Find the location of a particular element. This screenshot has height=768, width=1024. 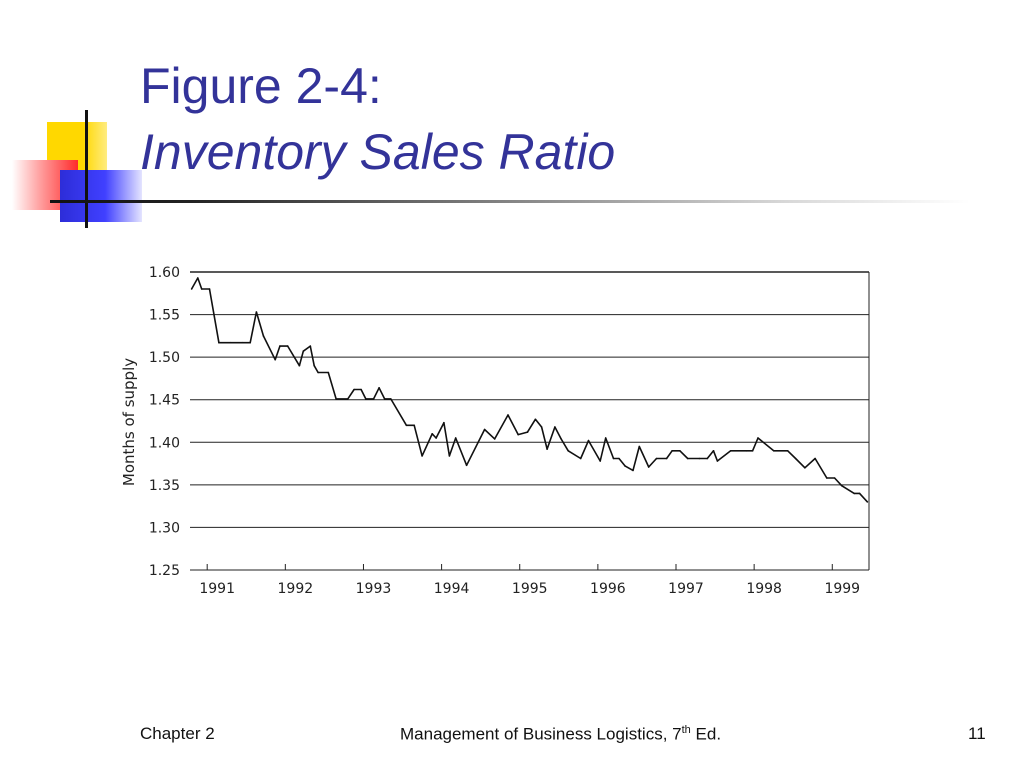

x-tick-label: 1996 is located at coordinates (608, 589).